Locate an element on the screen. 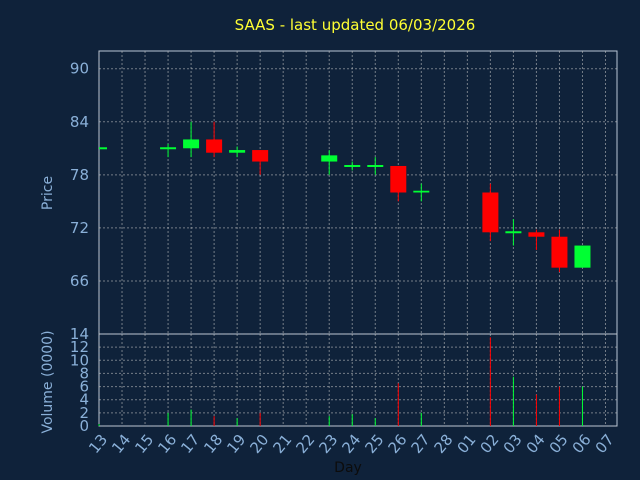  volume-axis-title: Volume (0000) is located at coordinates (48, 381).